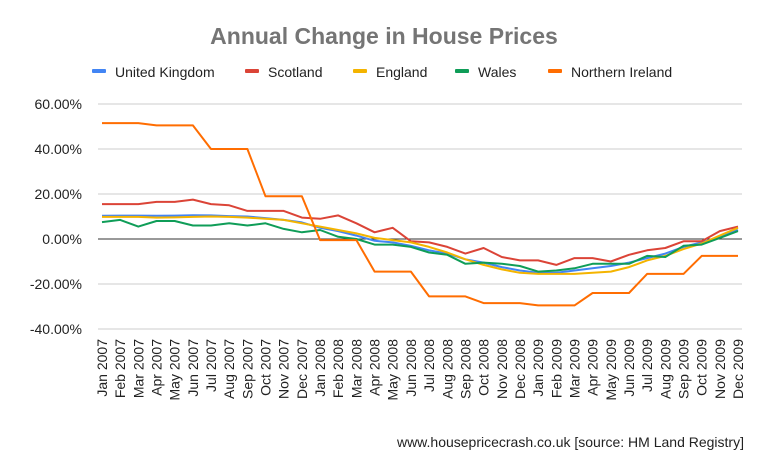 The width and height of the screenshot is (768, 475). What do you see at coordinates (462, 71) in the screenshot?
I see `legend-swatch-wales` at bounding box center [462, 71].